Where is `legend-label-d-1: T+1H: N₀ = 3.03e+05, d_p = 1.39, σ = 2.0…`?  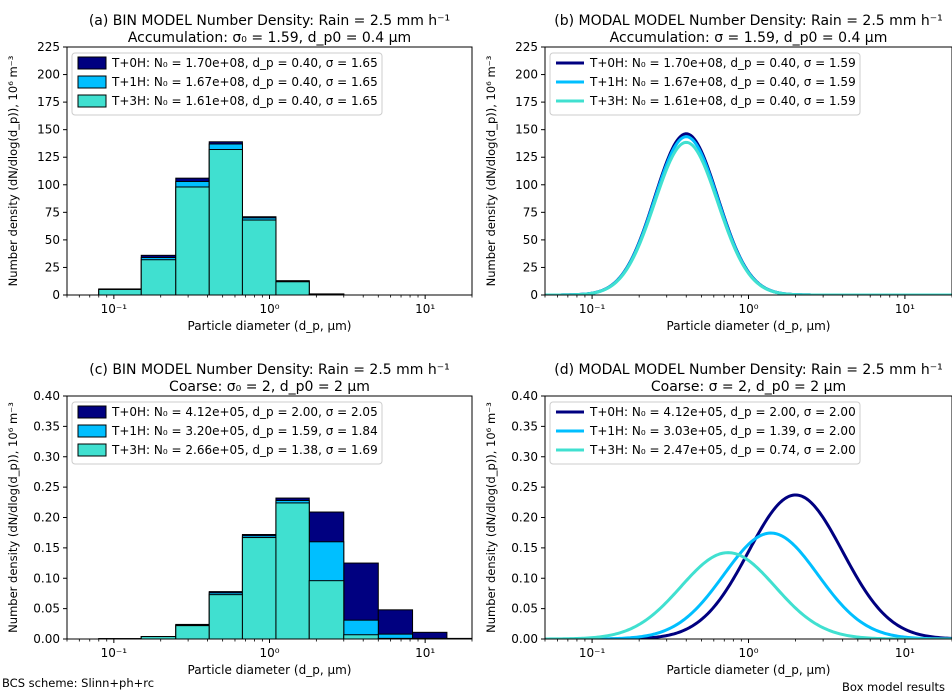 legend-label-d-1: T+1H: N₀ = 3.03e+05, d_p = 1.39, σ = 2.0… is located at coordinates (722, 431).